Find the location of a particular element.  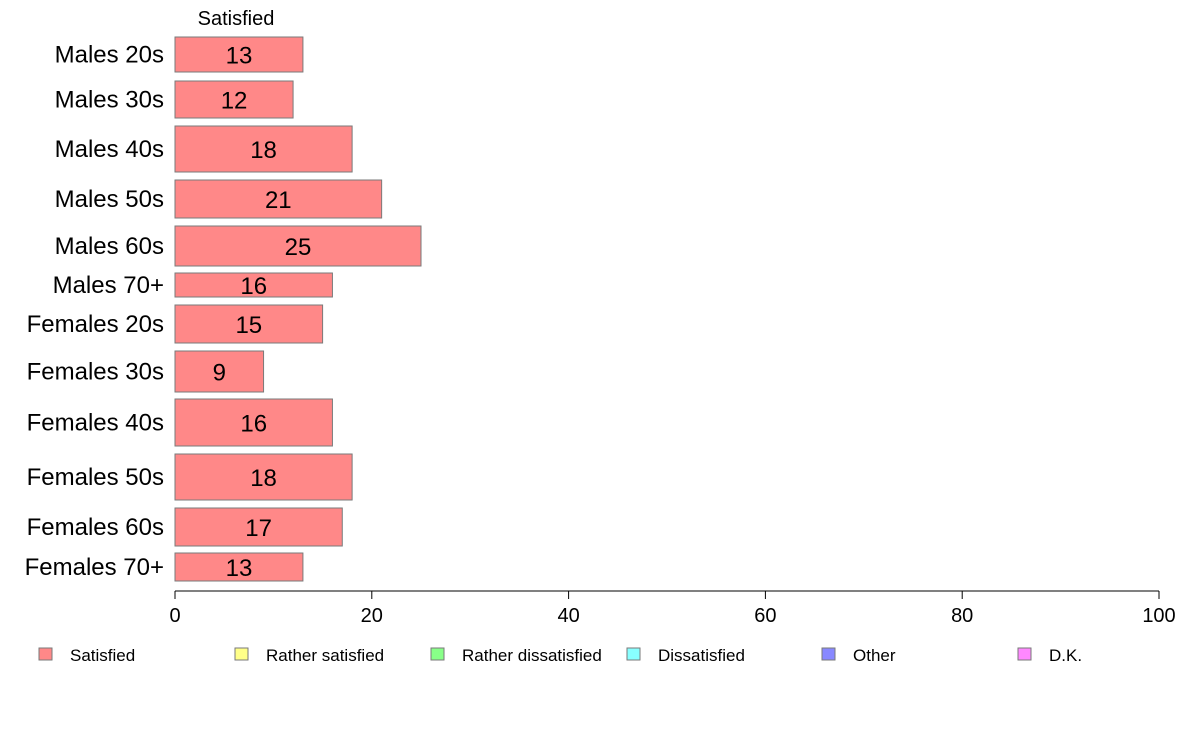

legend-label: Dissatisfied is located at coordinates (701, 655).